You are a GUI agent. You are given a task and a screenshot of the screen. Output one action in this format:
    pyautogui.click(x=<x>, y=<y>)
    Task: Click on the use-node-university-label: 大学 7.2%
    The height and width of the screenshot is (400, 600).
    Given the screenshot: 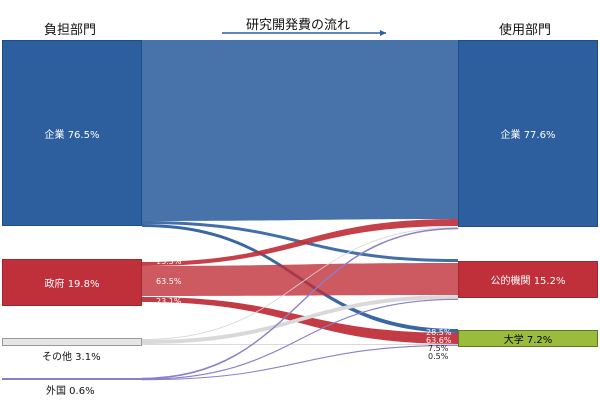 What is the action you would take?
    pyautogui.click(x=528, y=340)
    